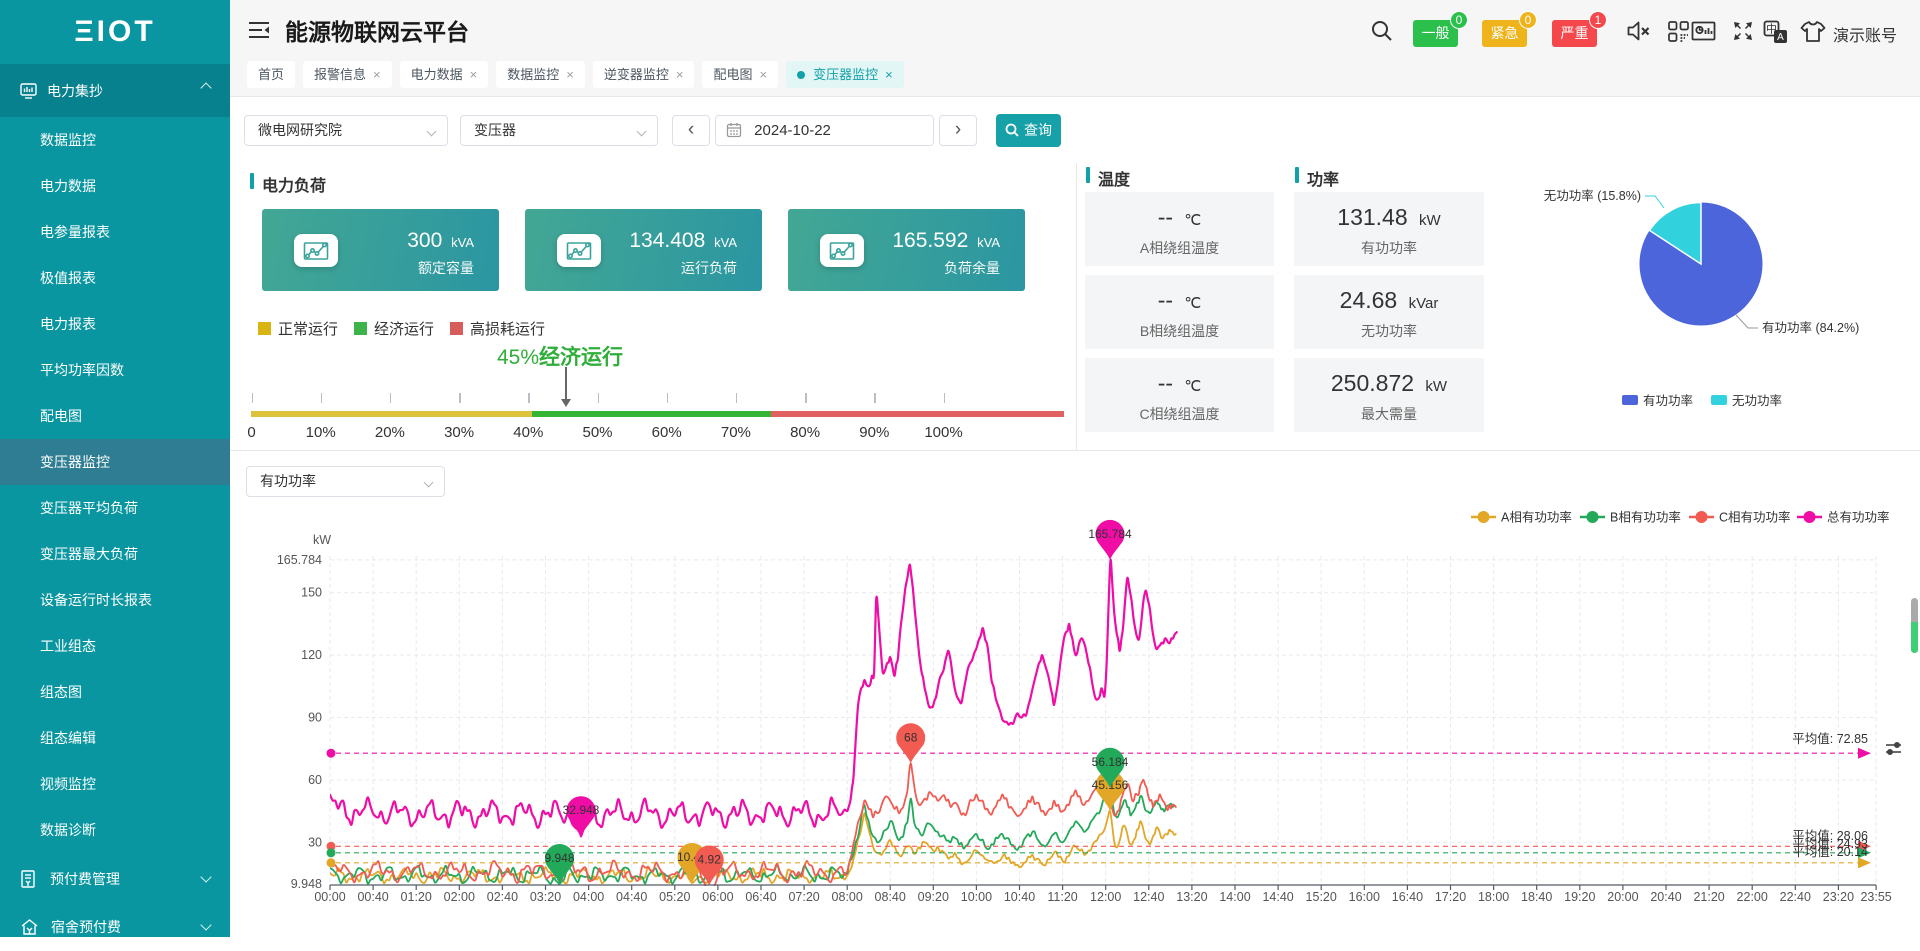 This screenshot has height=951, width=1920. Describe the element at coordinates (1755, 517) in the screenshot. I see `svg-text: C相有功功率` at that location.